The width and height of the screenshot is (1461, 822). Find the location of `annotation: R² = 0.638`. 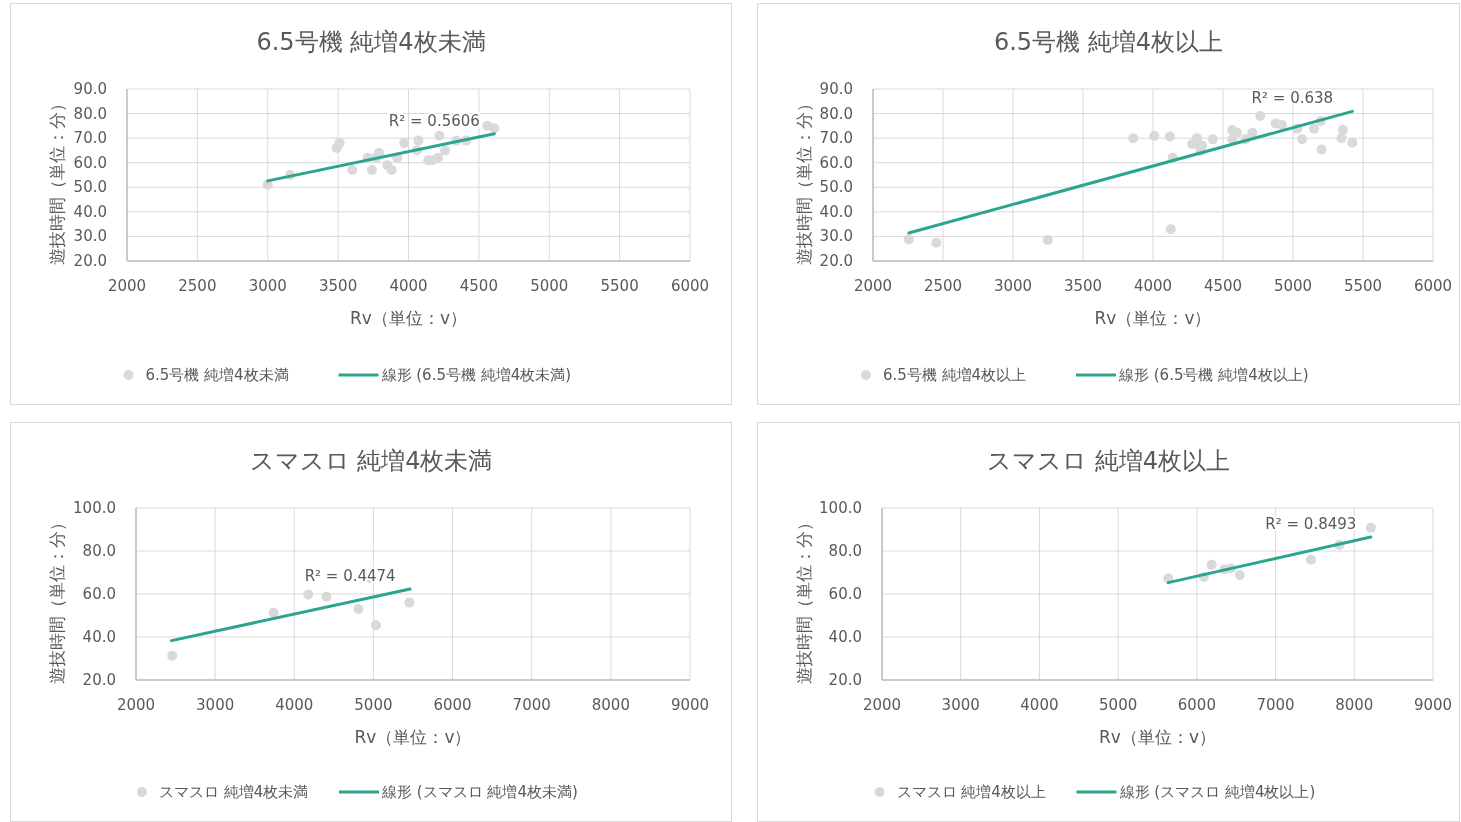

annotation: R² = 0.638 is located at coordinates (1292, 98).